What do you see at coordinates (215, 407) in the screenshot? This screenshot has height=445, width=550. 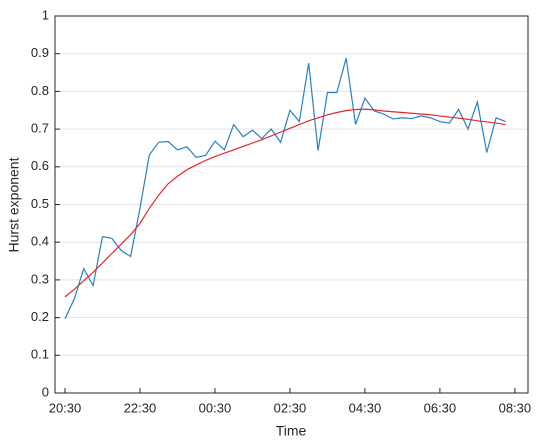 I see `x-tick-label: 00:30` at bounding box center [215, 407].